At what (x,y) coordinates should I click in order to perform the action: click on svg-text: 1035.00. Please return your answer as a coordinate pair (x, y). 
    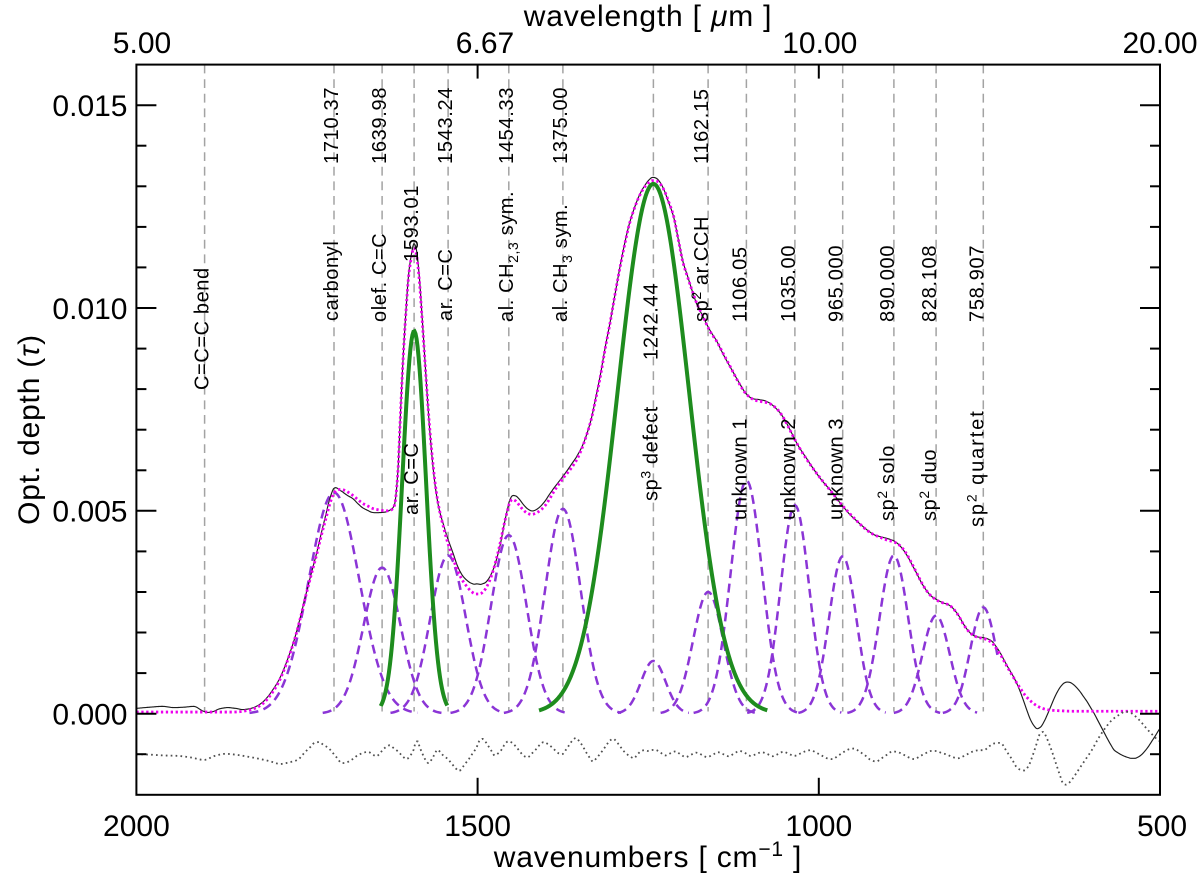
    Looking at the image, I should click on (789, 283).